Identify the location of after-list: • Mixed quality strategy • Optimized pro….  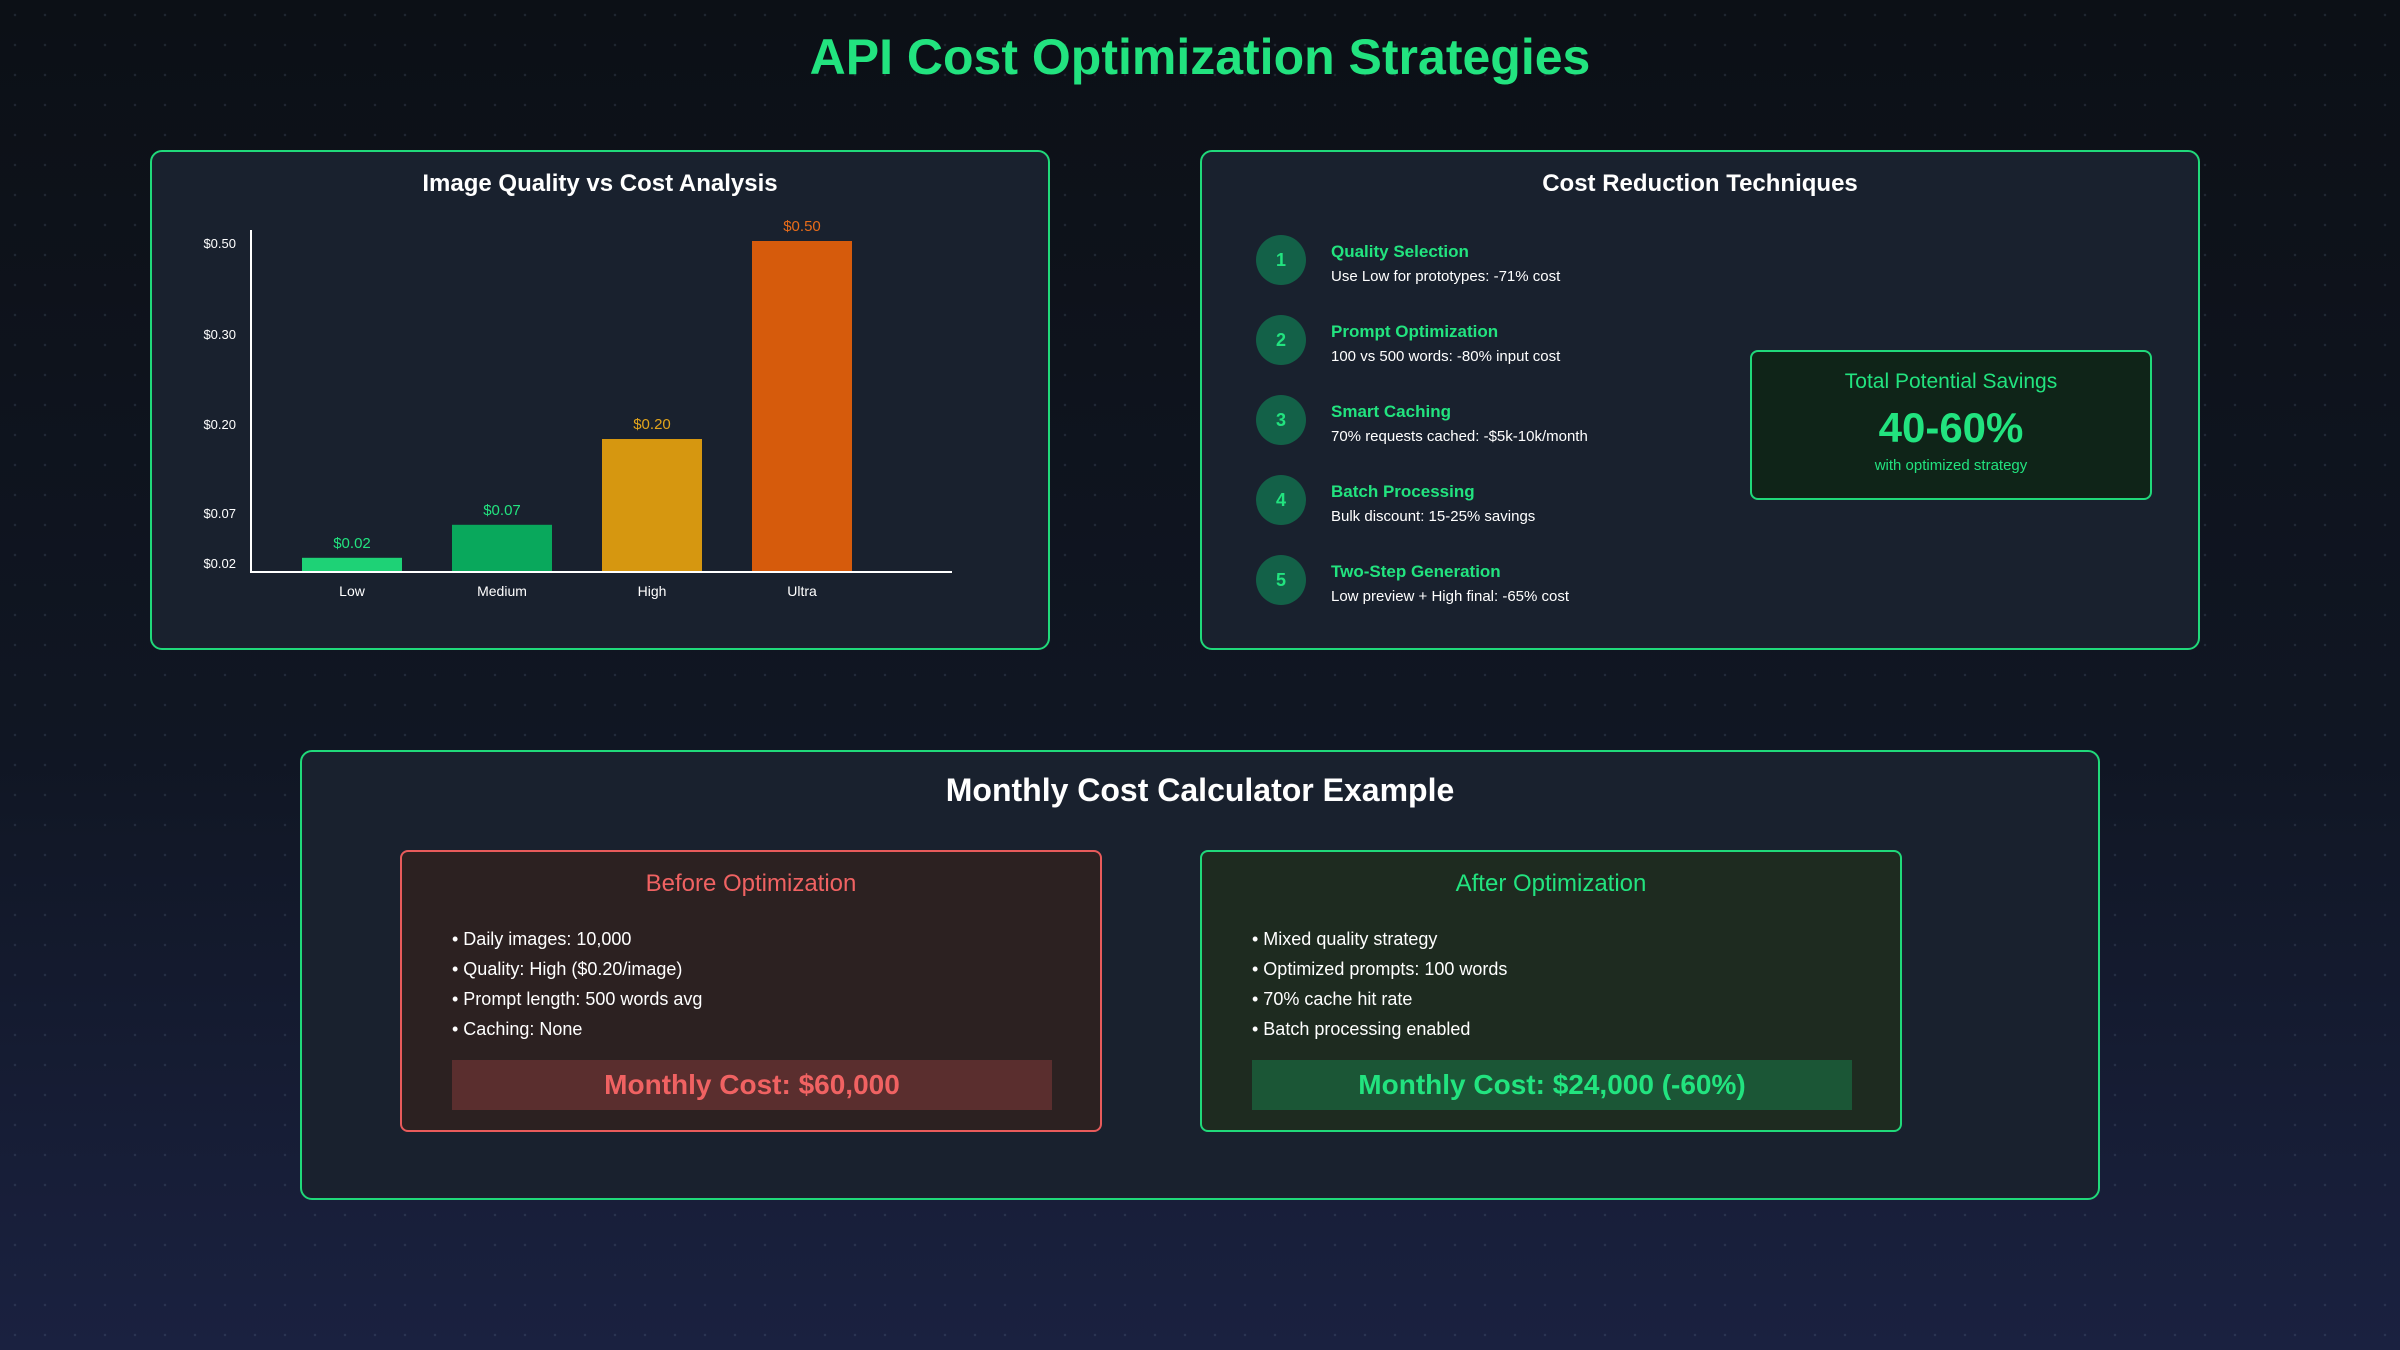
(1379, 984).